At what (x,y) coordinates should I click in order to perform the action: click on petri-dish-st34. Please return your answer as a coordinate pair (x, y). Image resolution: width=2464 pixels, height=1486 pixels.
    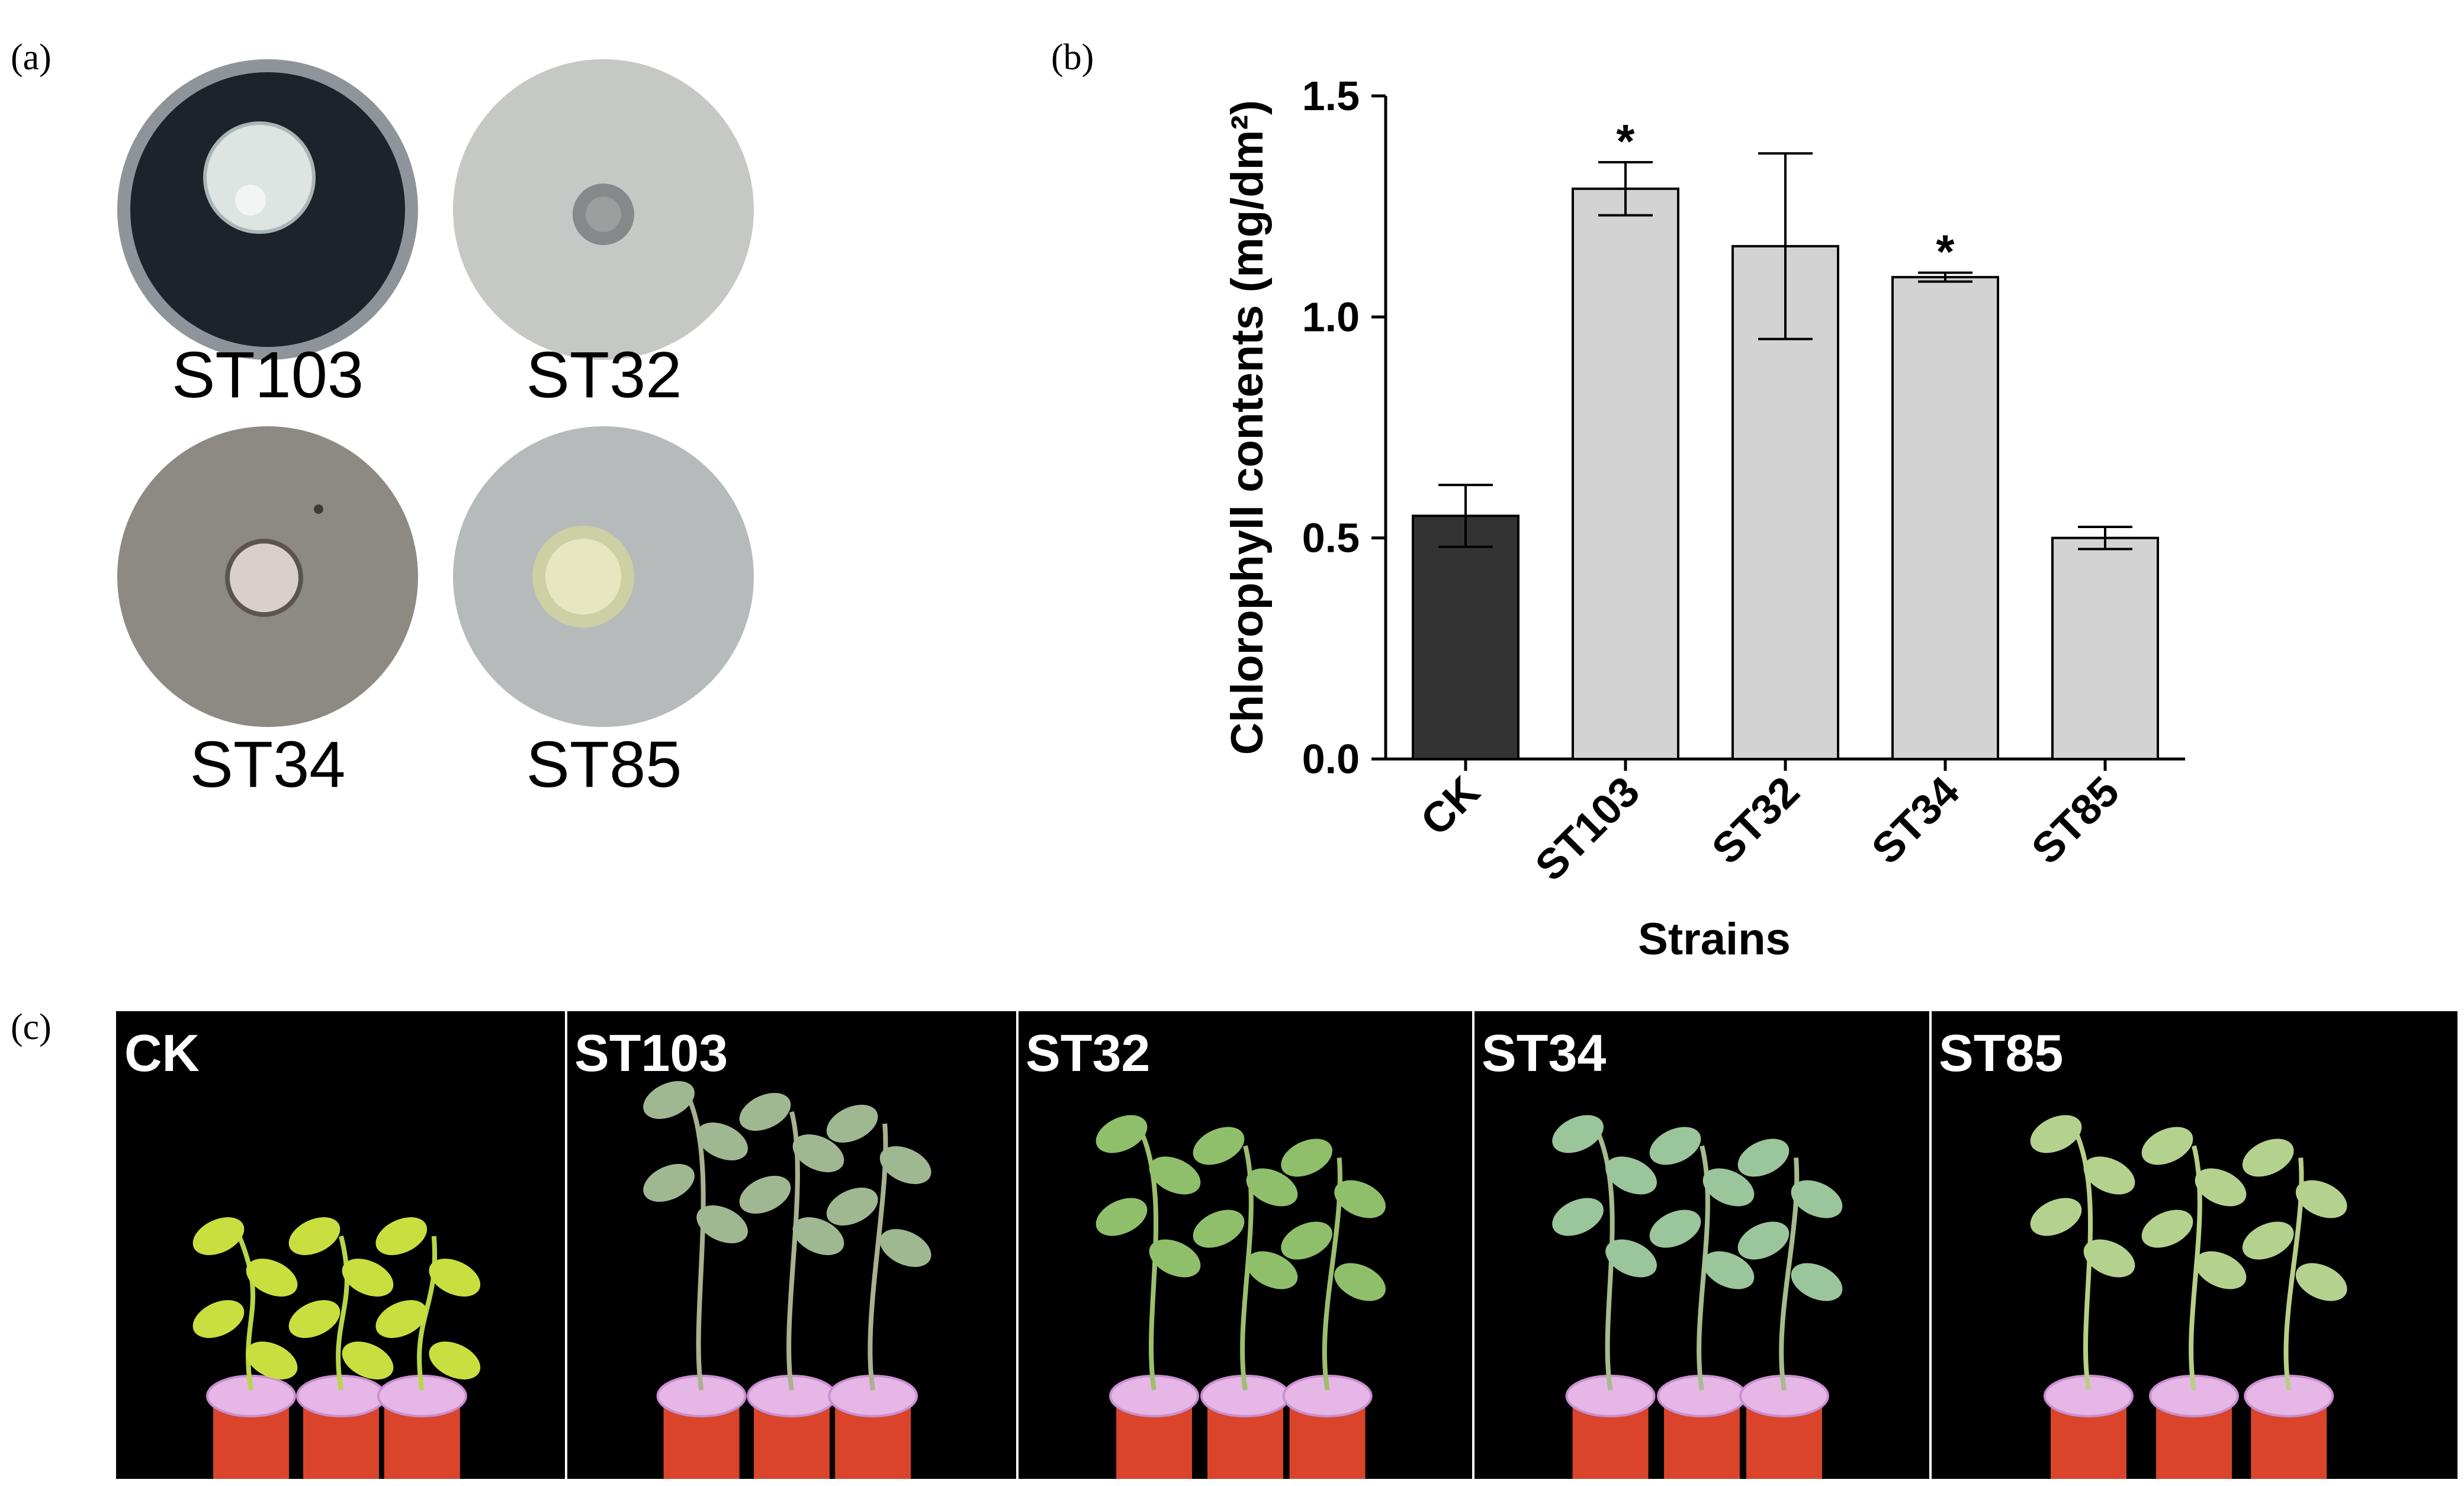
    Looking at the image, I should click on (267, 576).